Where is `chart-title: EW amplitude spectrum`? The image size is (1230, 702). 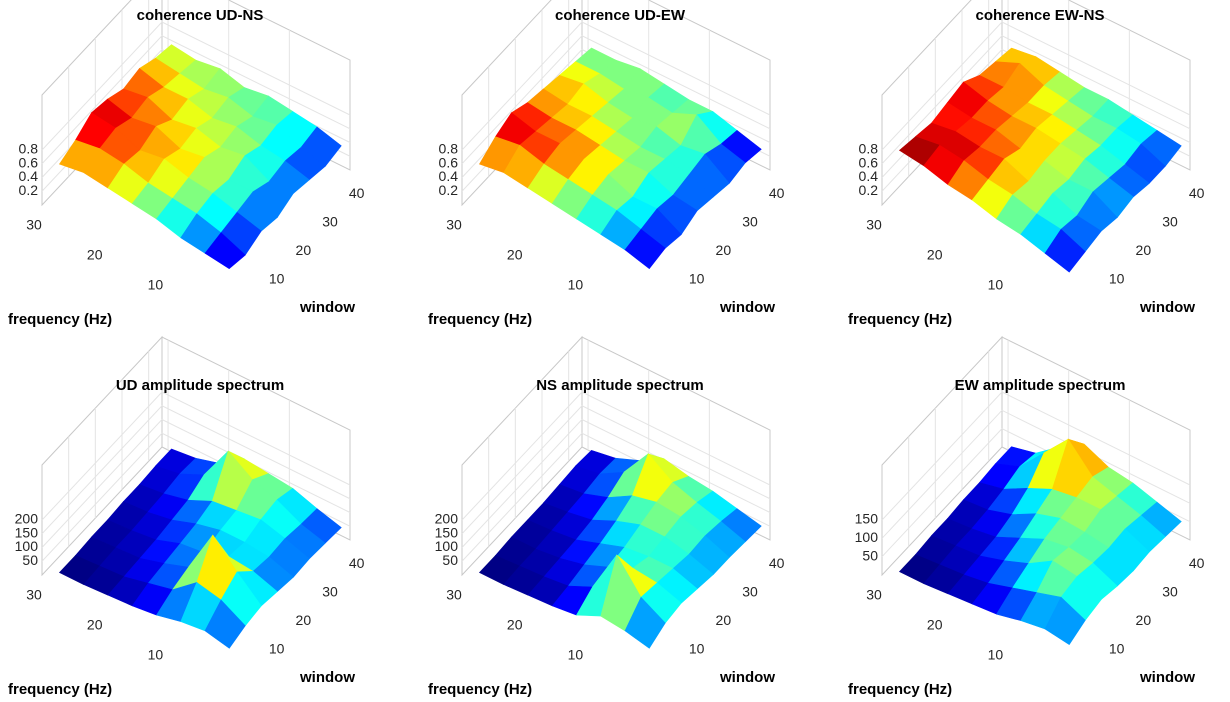
chart-title: EW amplitude spectrum is located at coordinates (1040, 385).